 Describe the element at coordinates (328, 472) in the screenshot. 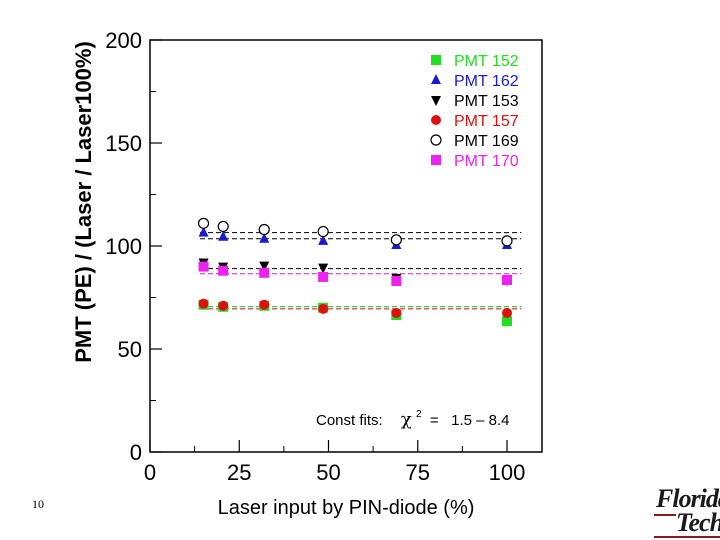

I see `x-tick-label: 50` at that location.